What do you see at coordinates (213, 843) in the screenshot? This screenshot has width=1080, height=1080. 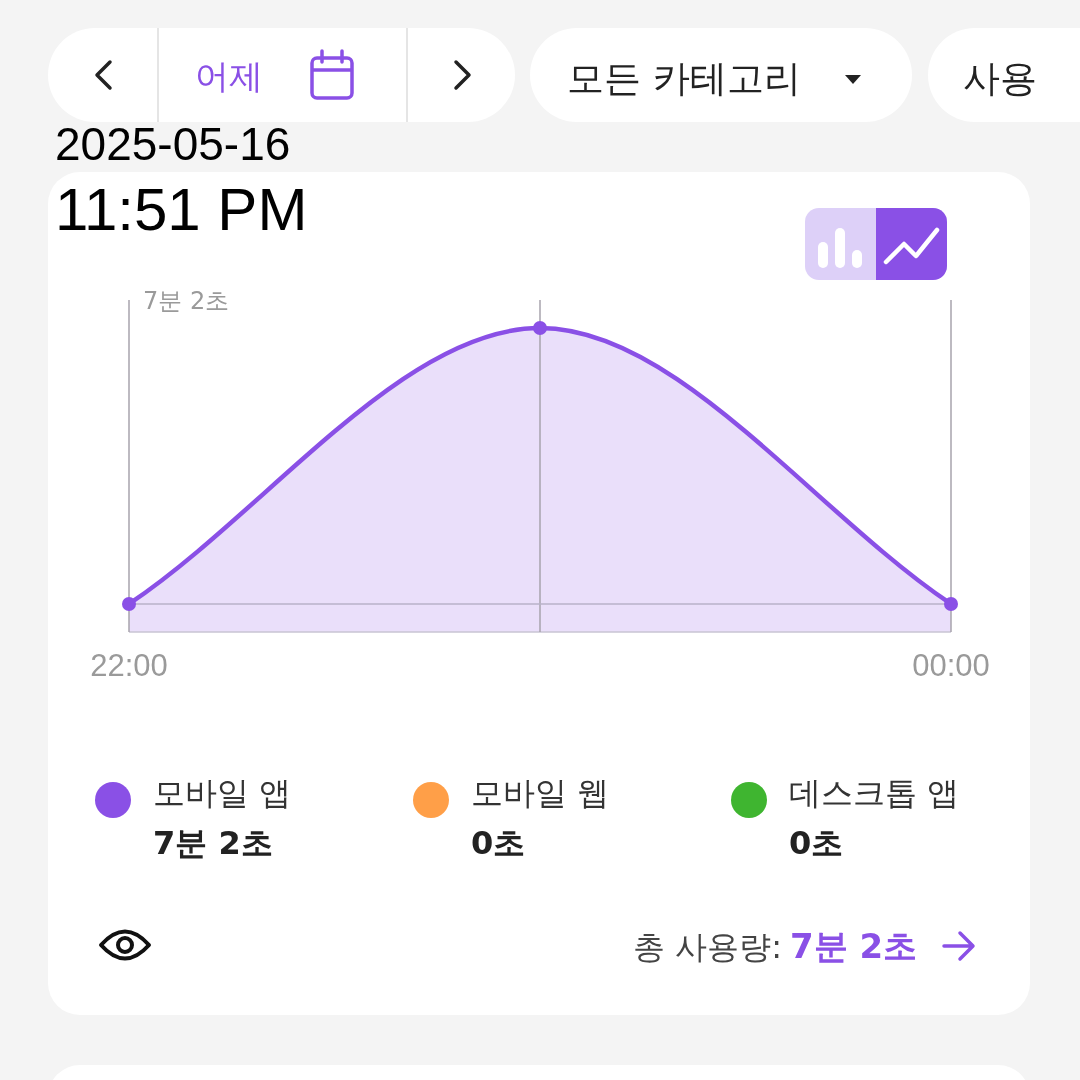 I see `legend-value-label: 7분 2초` at bounding box center [213, 843].